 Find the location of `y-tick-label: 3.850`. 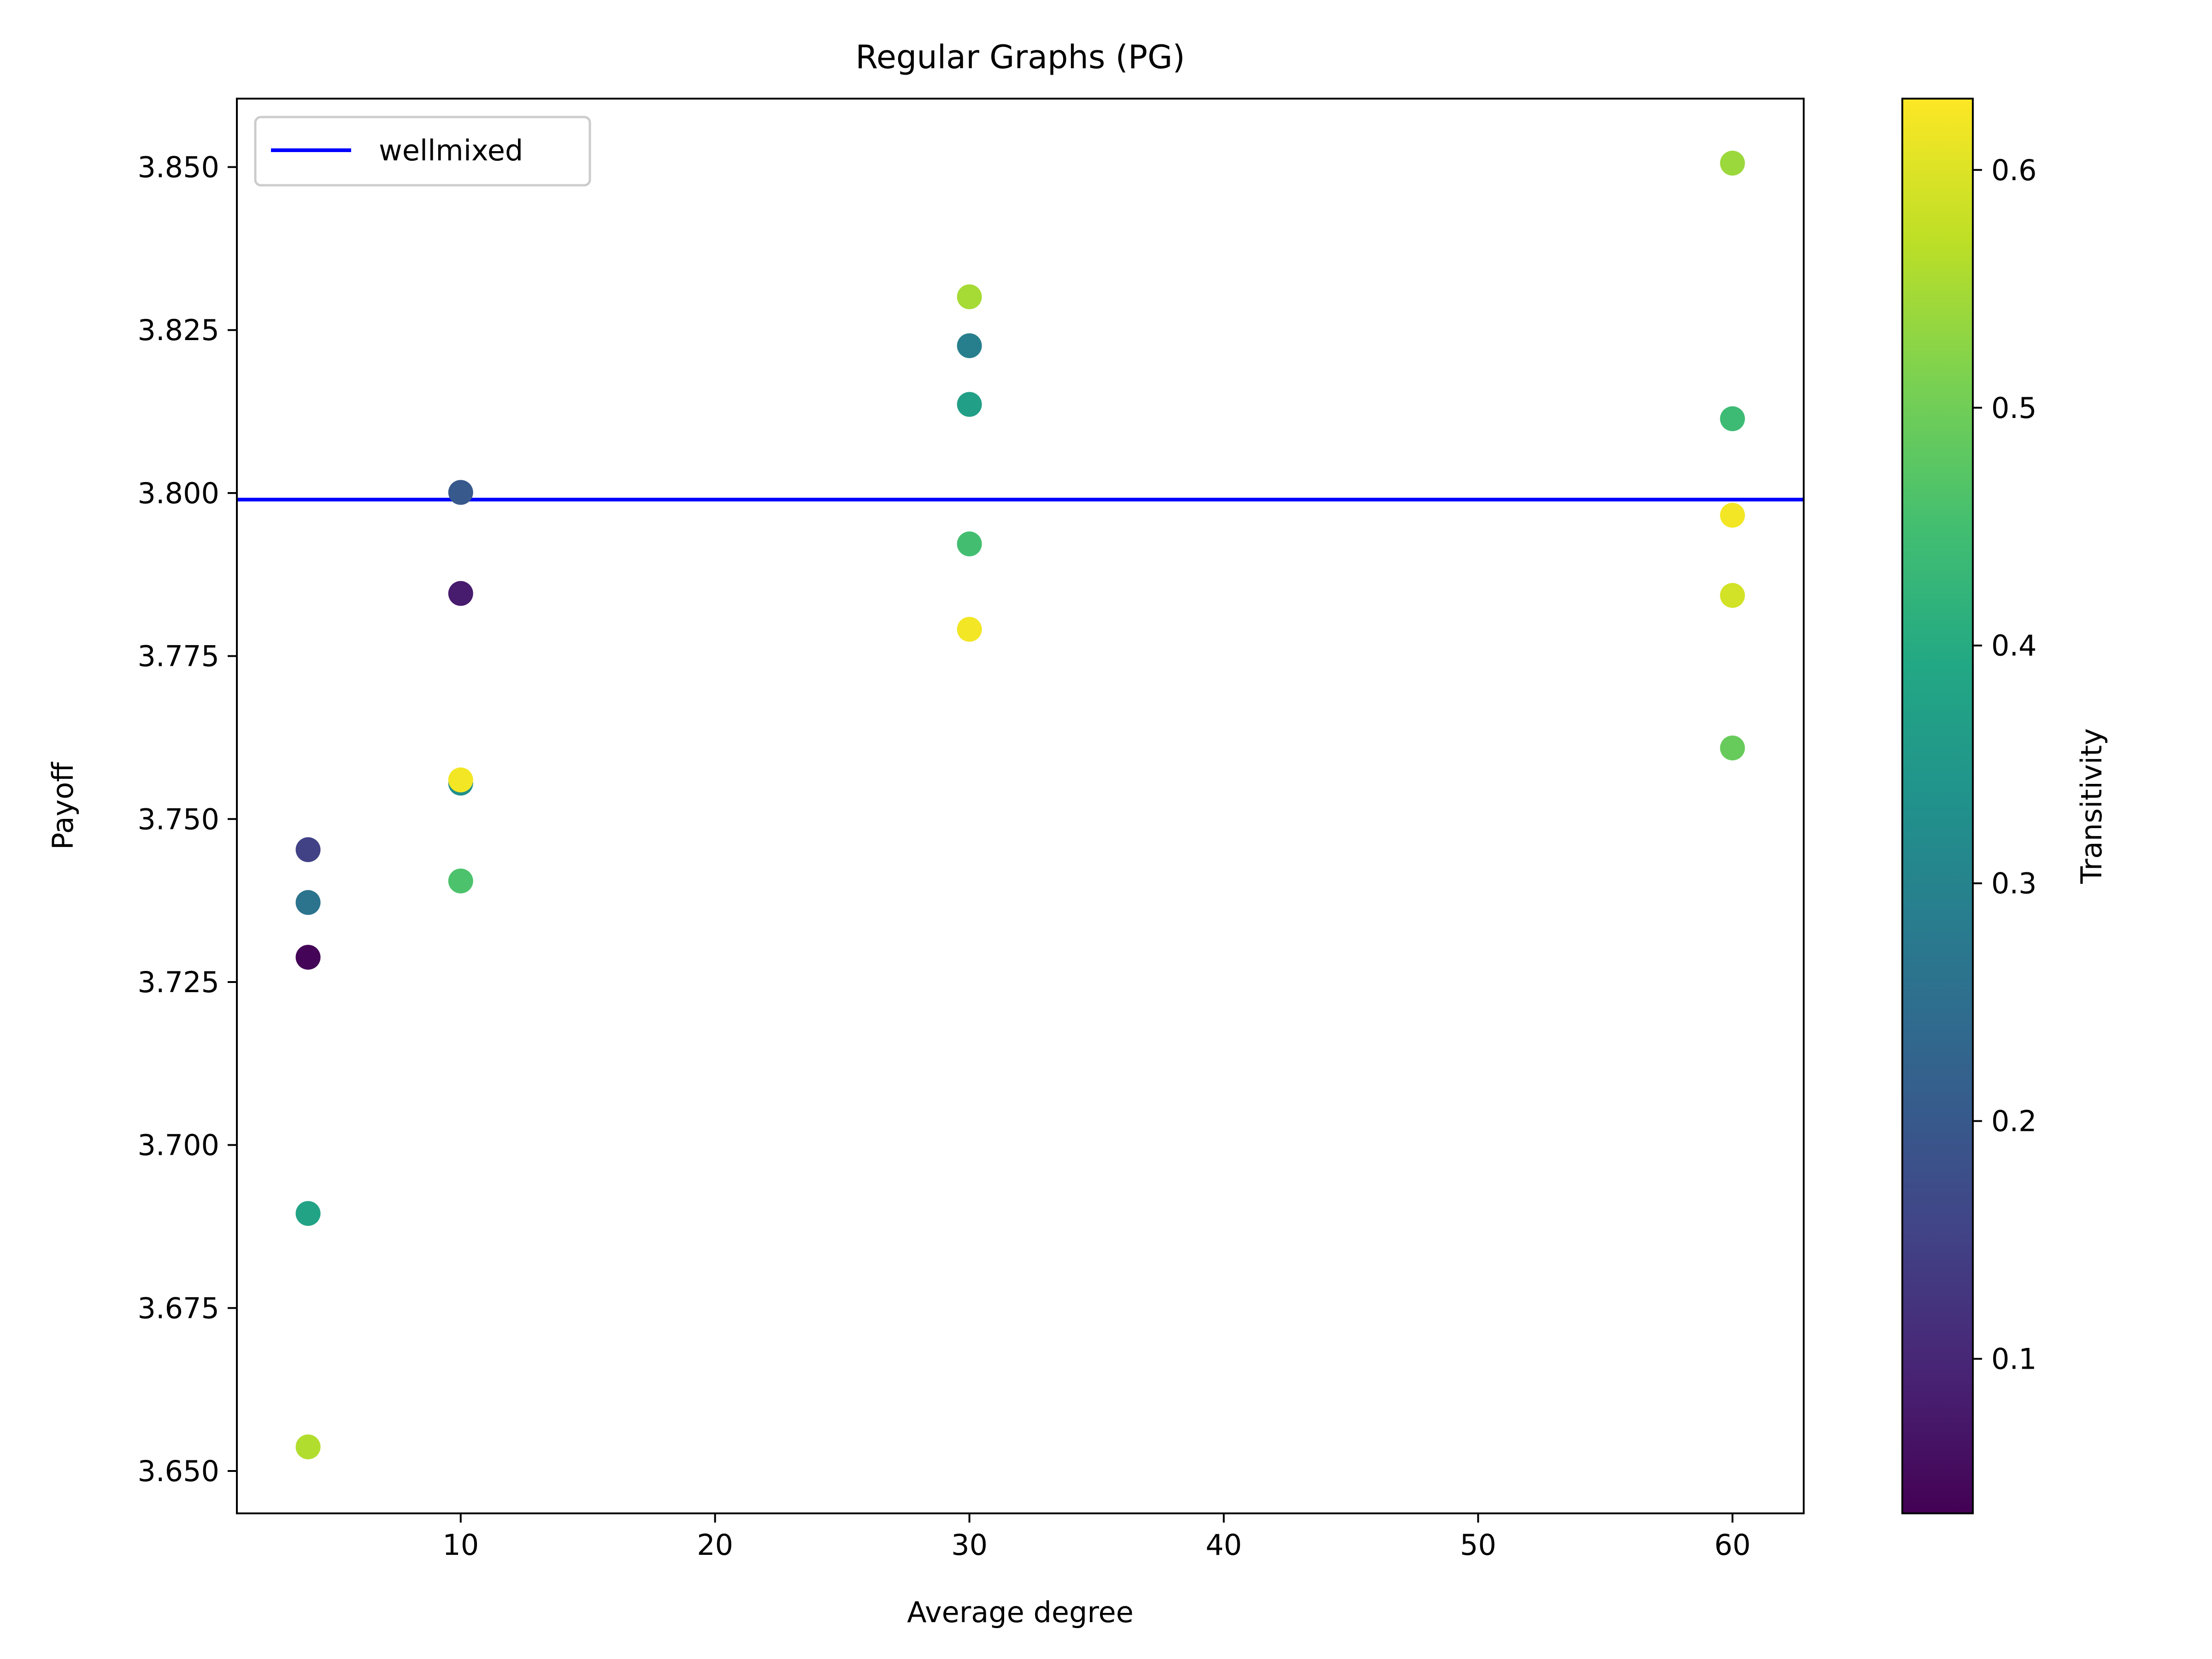

y-tick-label: 3.850 is located at coordinates (179, 167).